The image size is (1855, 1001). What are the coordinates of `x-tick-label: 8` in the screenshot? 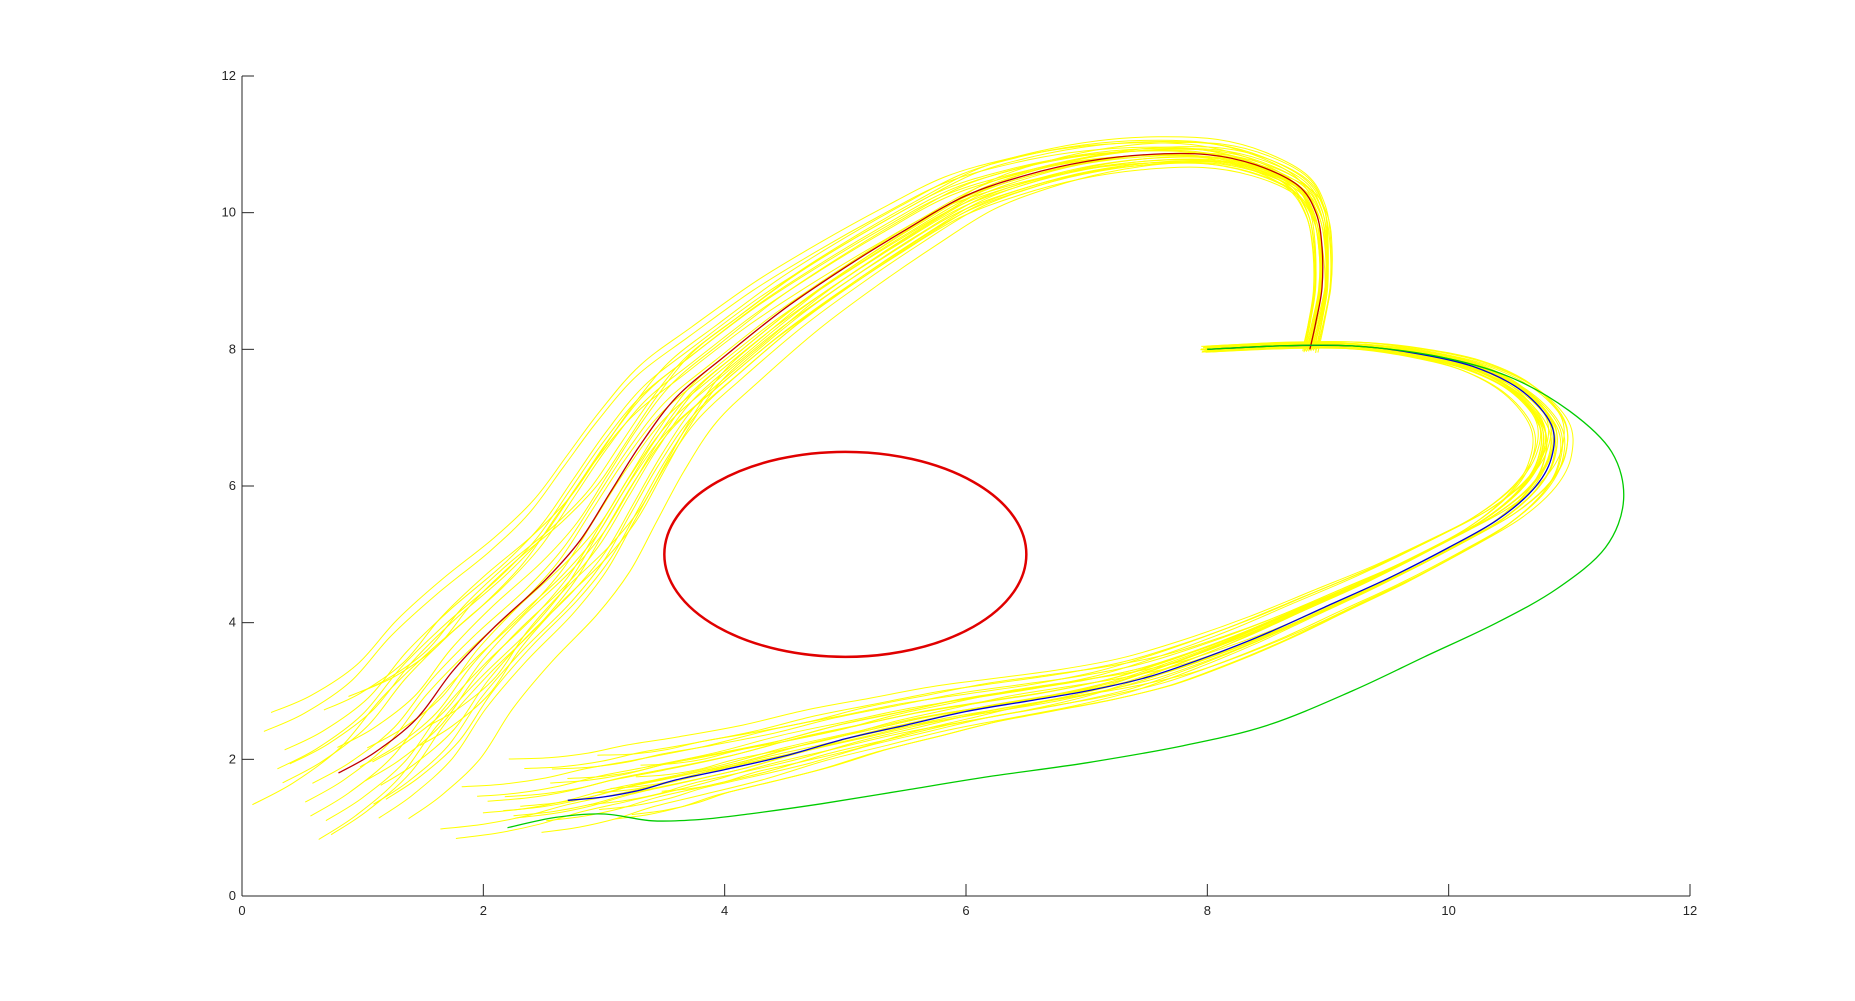 It's located at (1207, 910).